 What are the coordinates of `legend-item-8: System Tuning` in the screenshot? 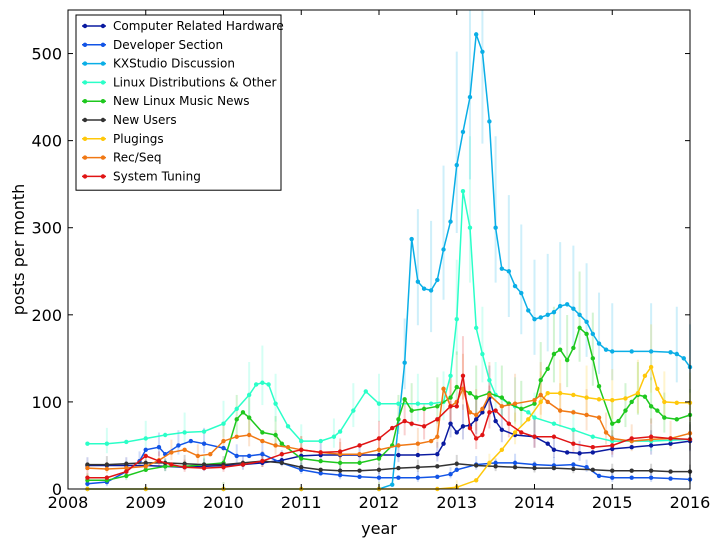 It's located at (141, 176).